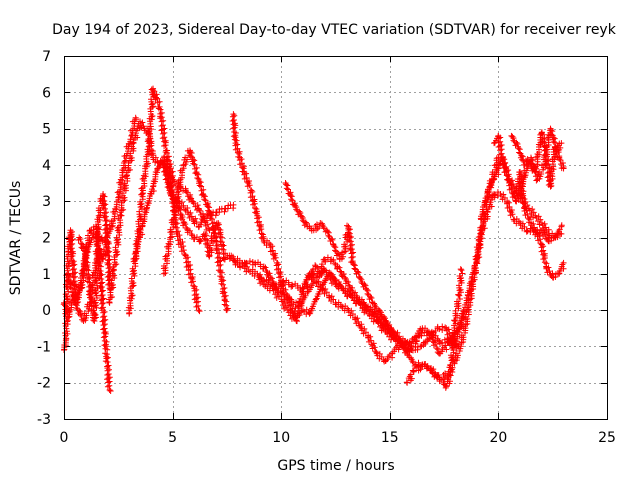  I want to click on y-tick-label: 4, so click(46, 166).